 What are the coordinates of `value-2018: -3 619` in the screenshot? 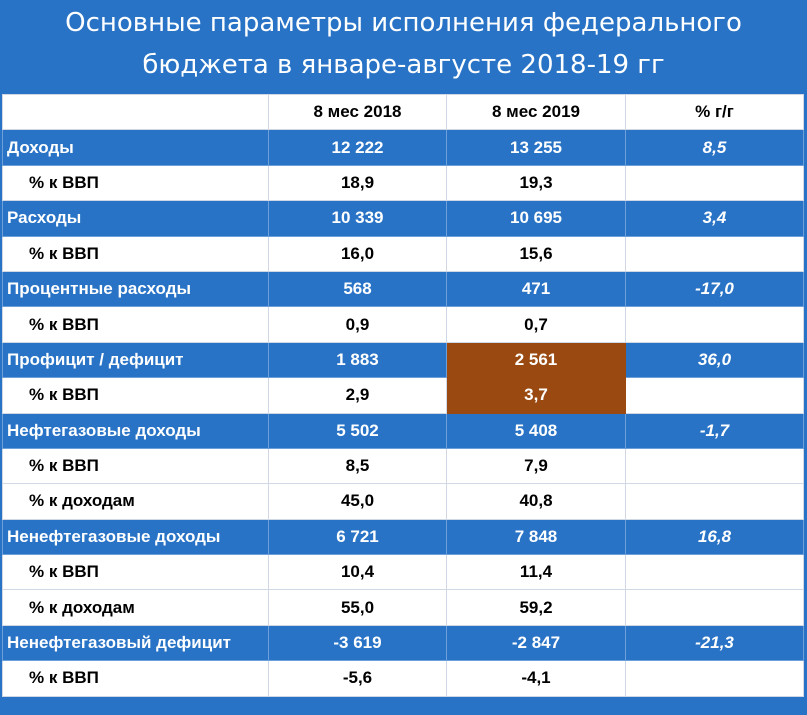 It's located at (357, 643).